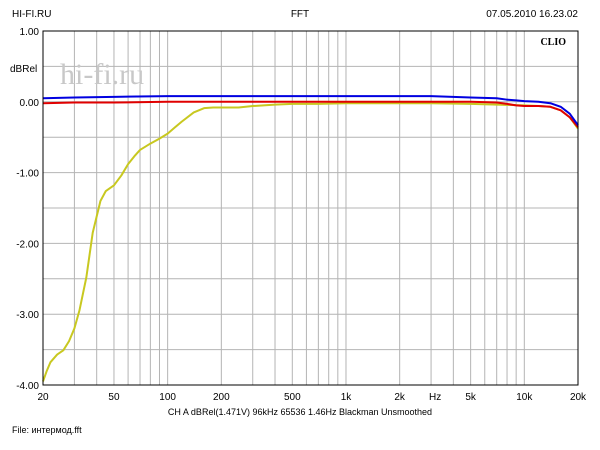  I want to click on y-tick-label: -1.00, so click(27, 174).